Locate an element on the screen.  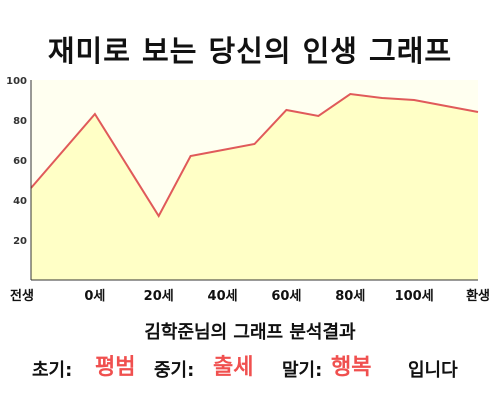
y-tick-label: 20 is located at coordinates (20, 241).